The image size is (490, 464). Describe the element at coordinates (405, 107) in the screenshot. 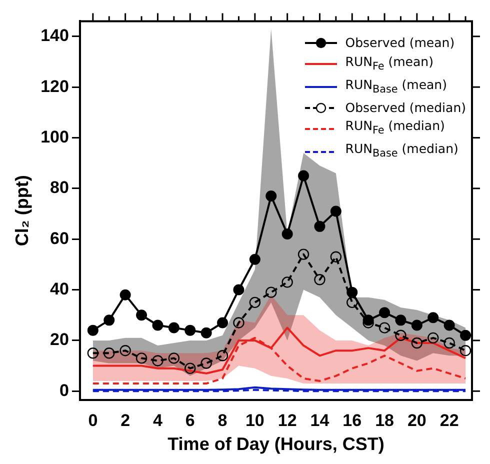

I see `legend-label: Observed (median)` at that location.